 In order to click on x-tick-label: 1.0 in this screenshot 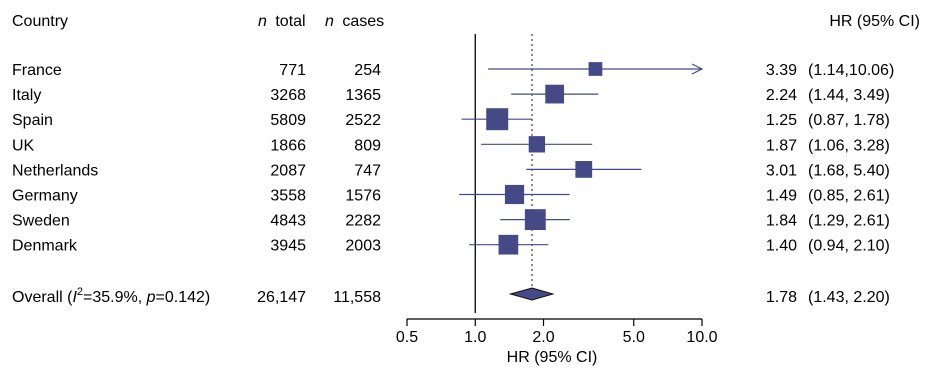, I will do `click(475, 337)`.